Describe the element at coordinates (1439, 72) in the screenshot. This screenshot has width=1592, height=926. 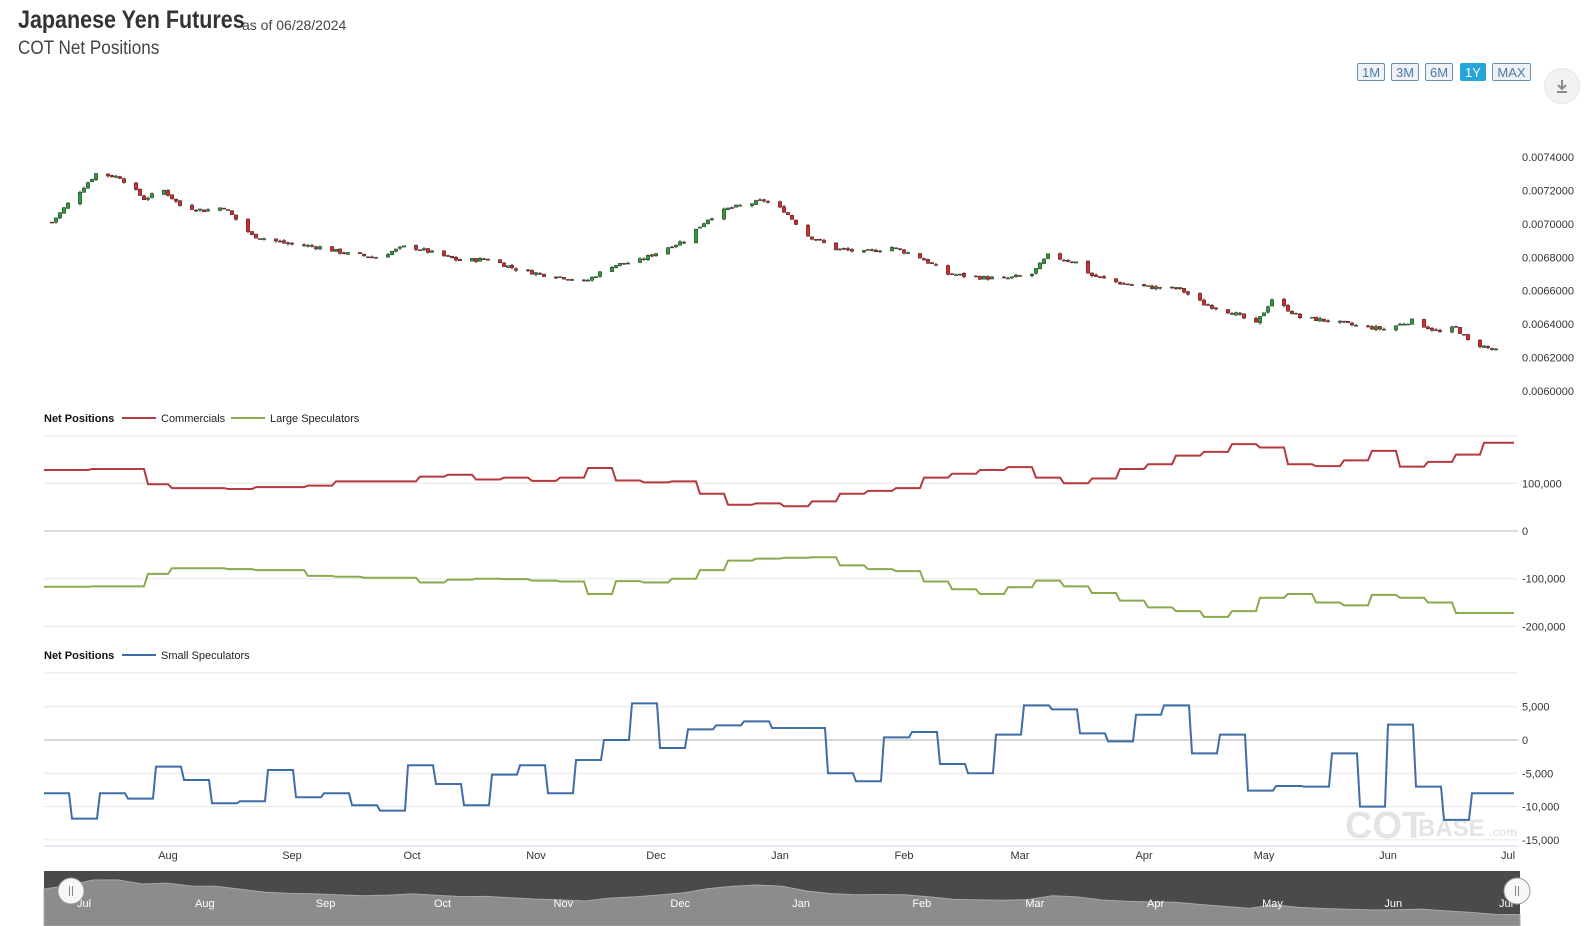
I see `range-button-6m: 6M` at that location.